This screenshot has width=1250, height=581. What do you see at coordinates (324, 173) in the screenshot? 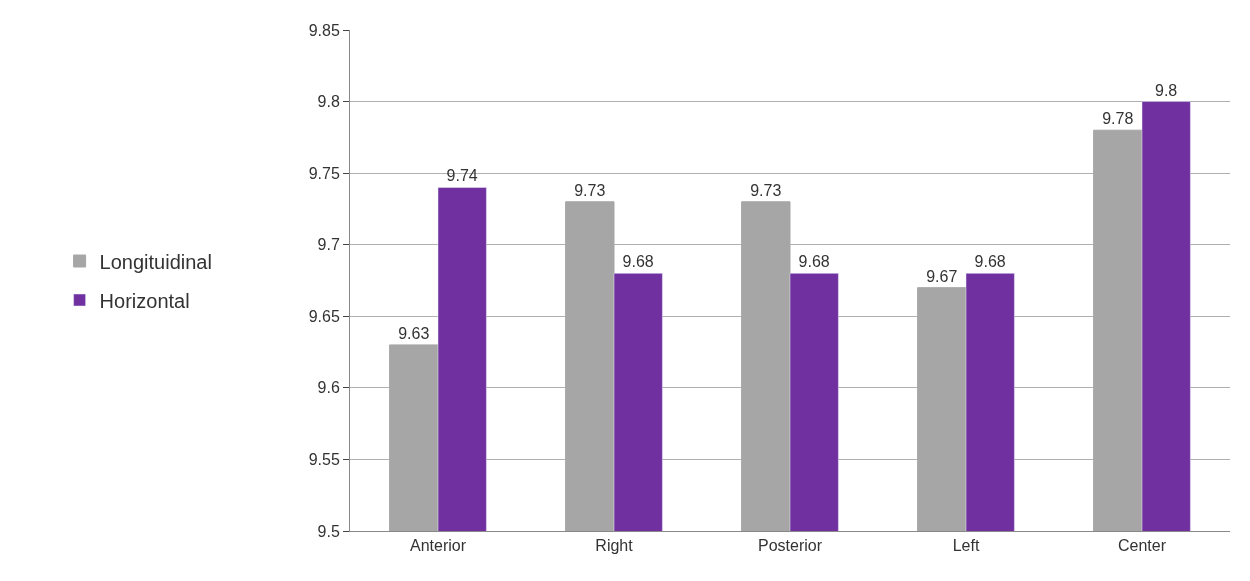
I see `y-tick-label: 9.75` at bounding box center [324, 173].